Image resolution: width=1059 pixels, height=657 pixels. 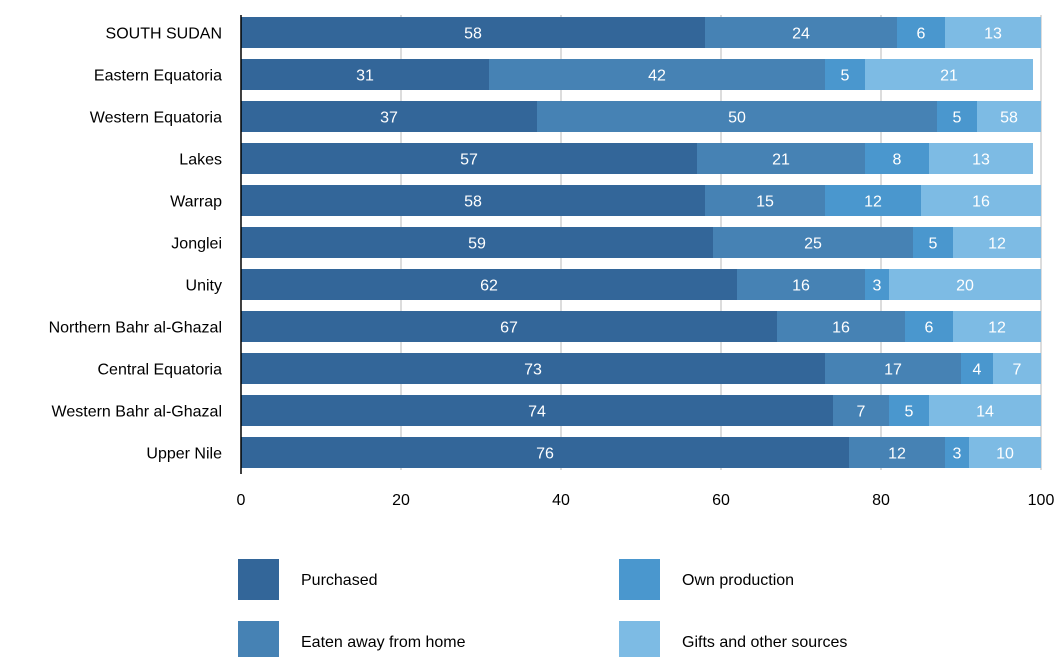 I want to click on data-label: 31, so click(x=365, y=76).